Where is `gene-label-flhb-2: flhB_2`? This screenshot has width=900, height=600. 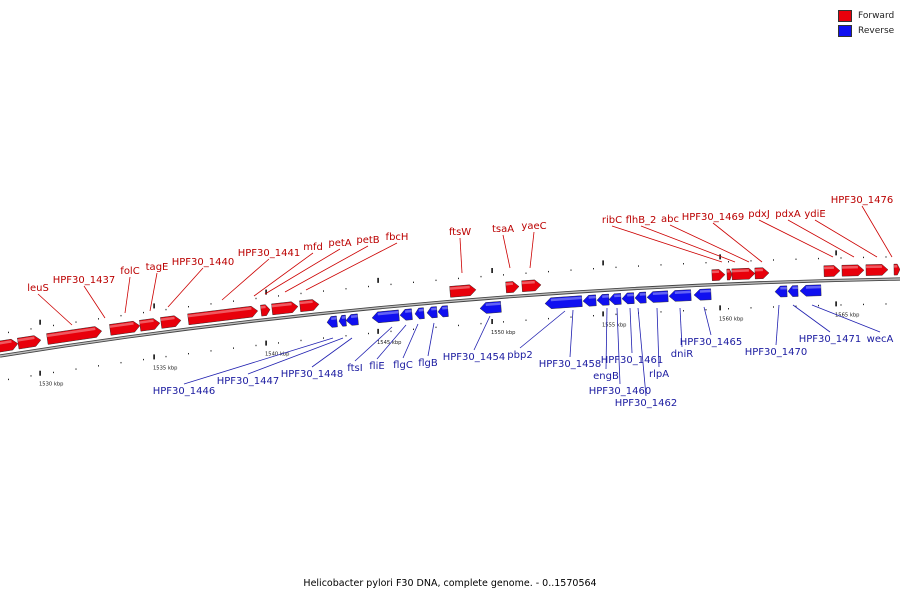
gene-label-flhb-2: flhB_2 is located at coordinates (641, 220).